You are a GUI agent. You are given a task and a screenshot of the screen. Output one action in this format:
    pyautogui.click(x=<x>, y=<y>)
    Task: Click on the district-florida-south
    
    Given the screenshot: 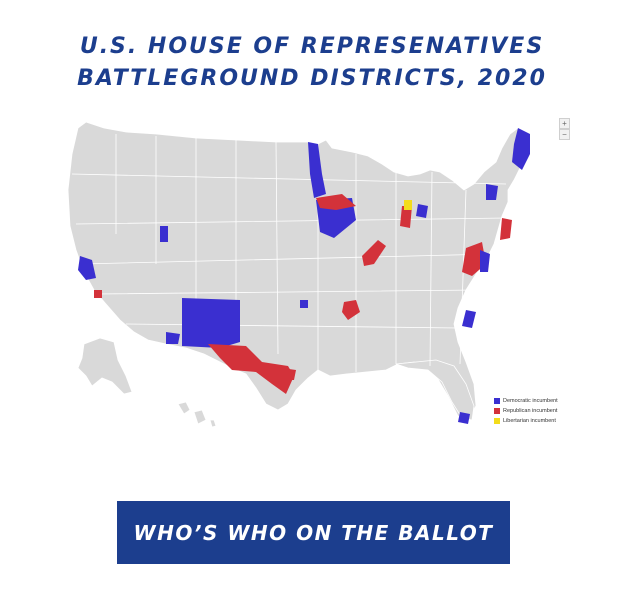 What is the action you would take?
    pyautogui.click(x=464, y=418)
    